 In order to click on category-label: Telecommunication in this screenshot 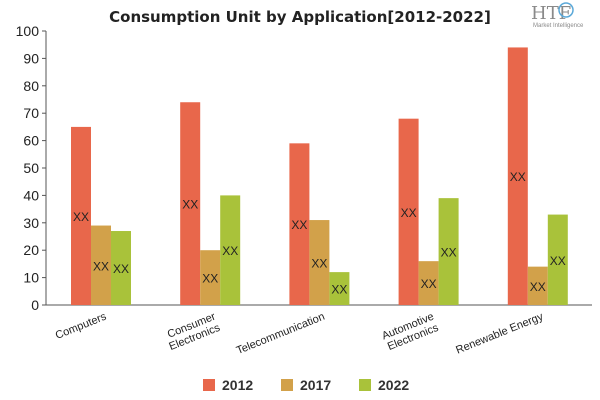, I will do `click(281, 334)`.